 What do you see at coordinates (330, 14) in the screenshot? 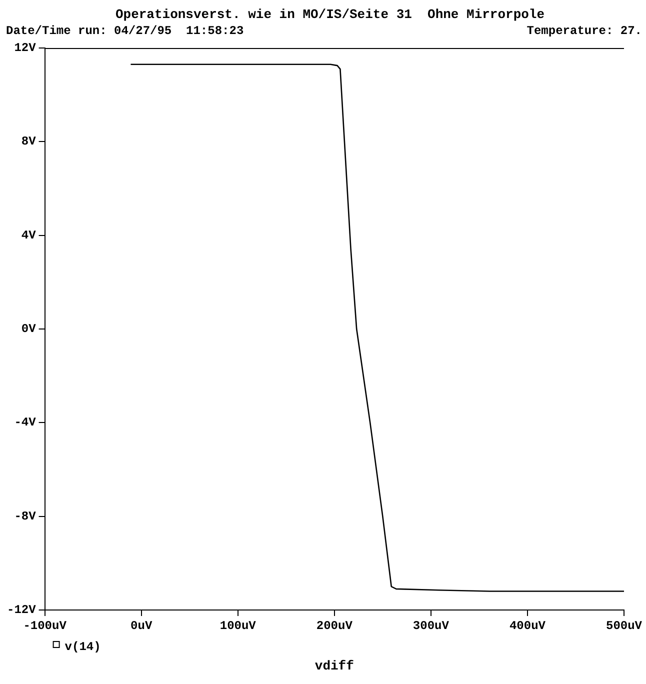
I see `chart-title: Operationsverst. wie in MO/IS/Seite 31 Ohne Mirrorpole` at bounding box center [330, 14].